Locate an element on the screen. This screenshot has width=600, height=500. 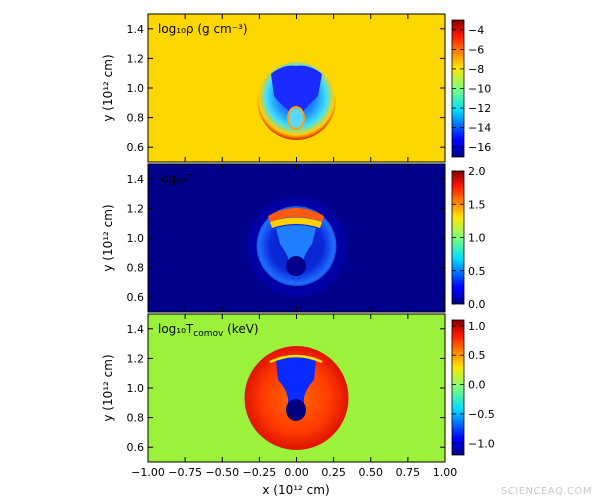
xtick-label: 0.25 is located at coordinates (333, 472).